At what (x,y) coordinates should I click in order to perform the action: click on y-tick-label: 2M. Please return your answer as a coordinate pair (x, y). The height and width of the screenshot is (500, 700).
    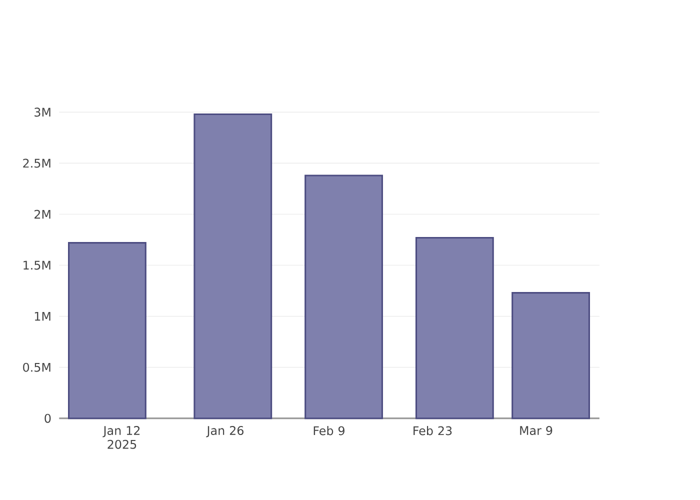
    Looking at the image, I should click on (42, 214).